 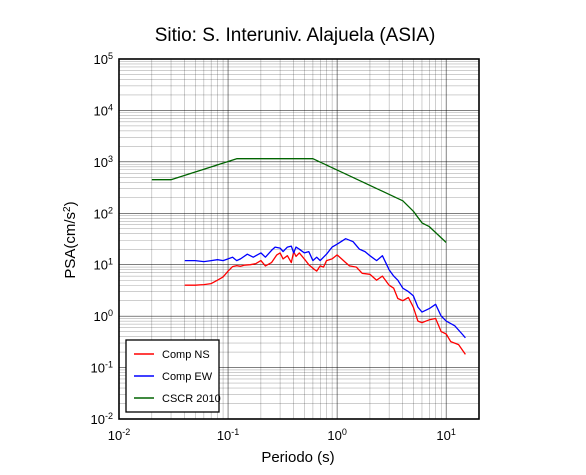 I want to click on legend-label-2: Comp EW, so click(x=187, y=377).